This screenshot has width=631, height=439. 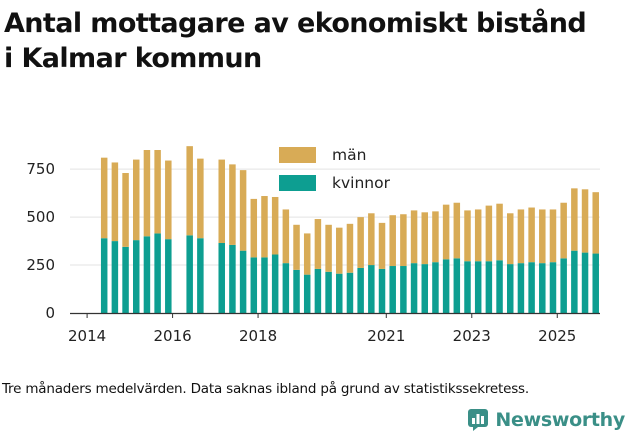 What do you see at coordinates (40, 169) in the screenshot?
I see `y-tick-label: 750` at bounding box center [40, 169].